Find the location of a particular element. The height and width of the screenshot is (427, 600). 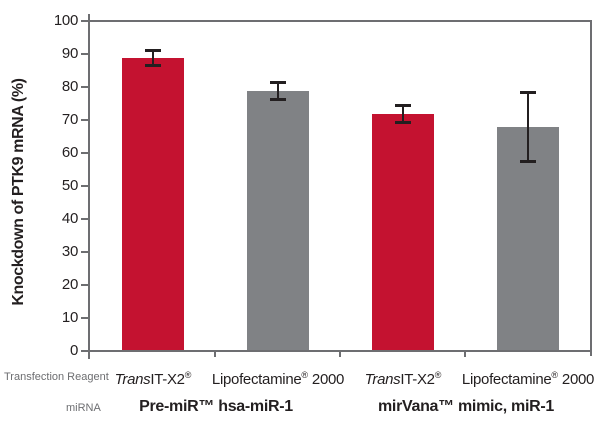

y-tick-label: 10 is located at coordinates (69, 317).